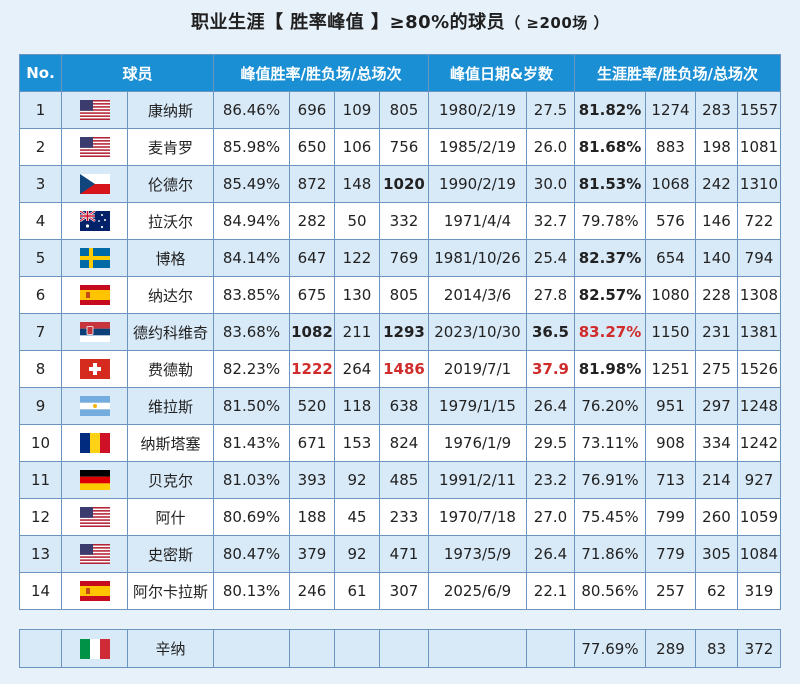 This screenshot has height=684, width=800. Describe the element at coordinates (477, 295) in the screenshot. I see `date-cell: 2014/3/6` at that location.